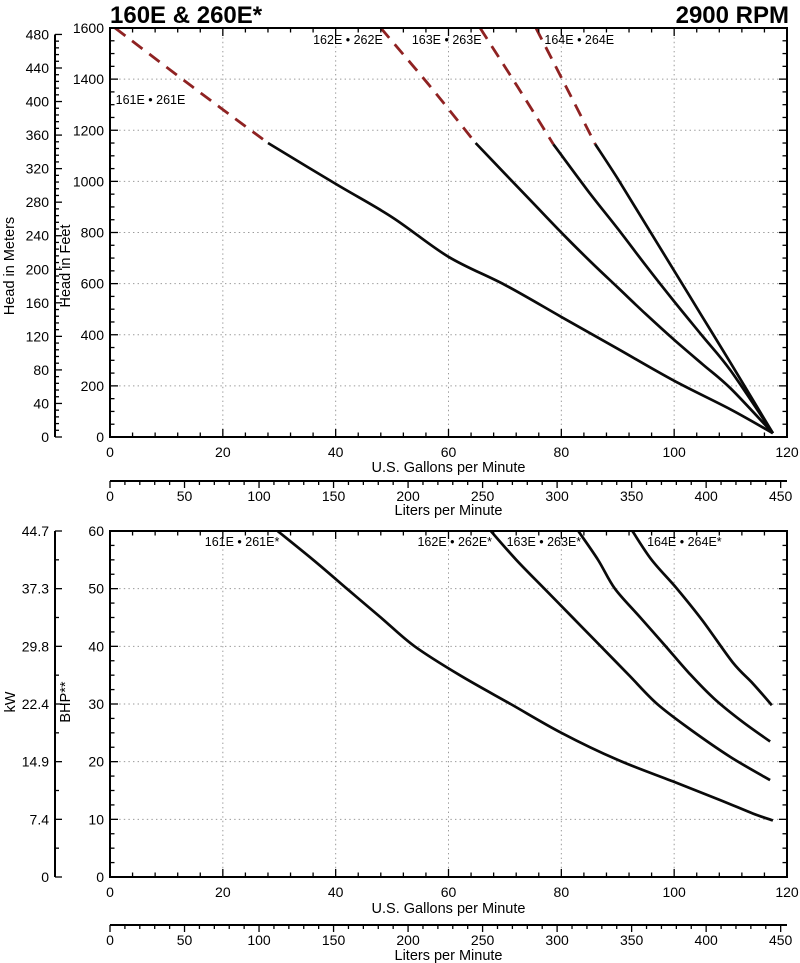  What do you see at coordinates (348, 40) in the screenshot?
I see `curve-label-1: 162E • 262E` at bounding box center [348, 40].